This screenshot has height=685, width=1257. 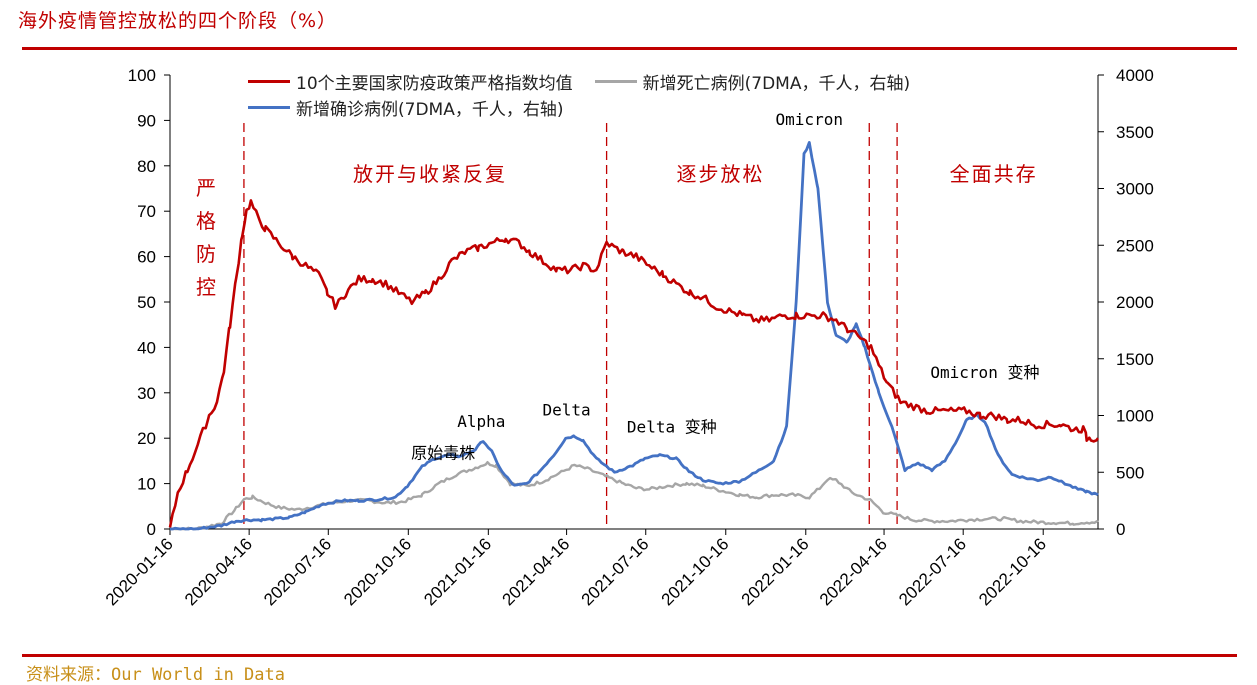 I want to click on stage-label-strict-char: 控, so click(x=206, y=287).